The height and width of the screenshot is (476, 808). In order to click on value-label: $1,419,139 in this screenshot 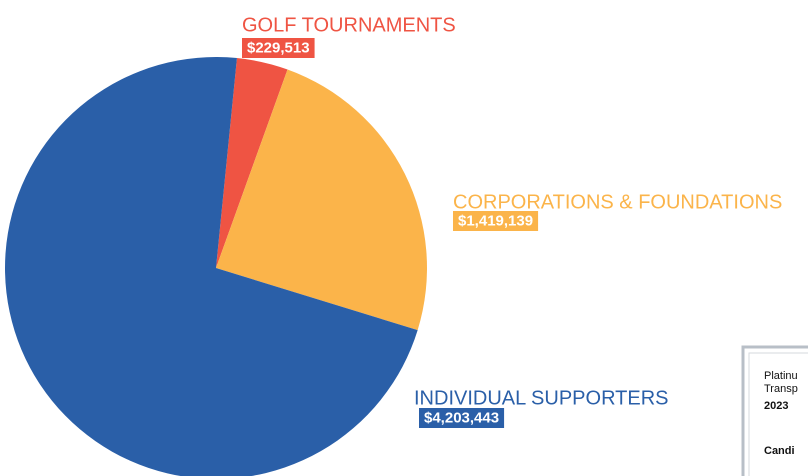, I will do `click(495, 220)`.